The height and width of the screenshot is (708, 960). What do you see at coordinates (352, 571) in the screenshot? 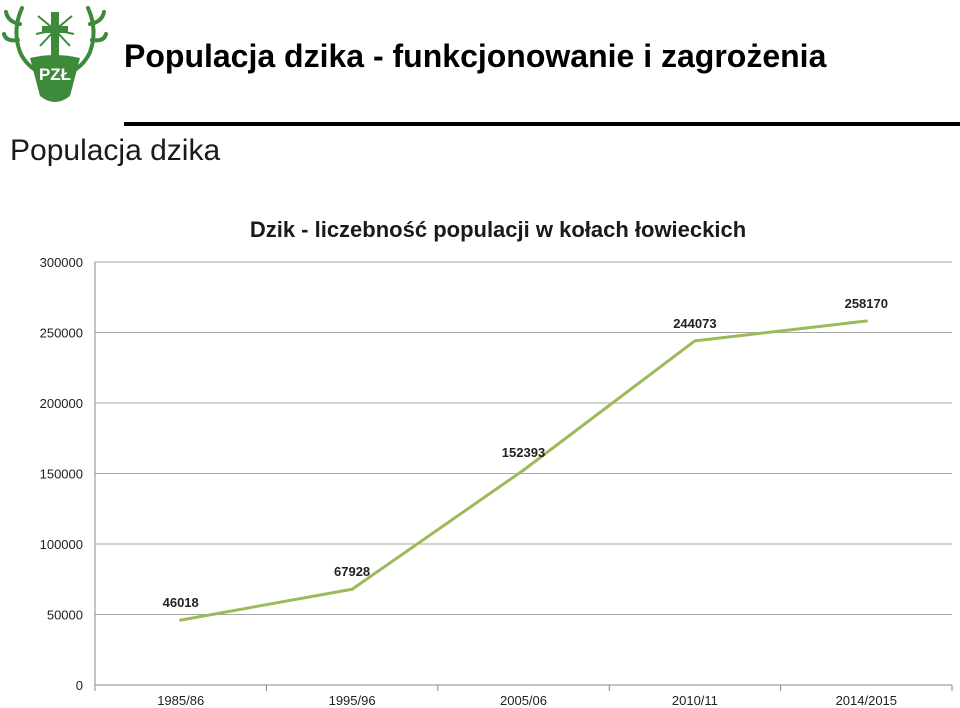
I see `data-label: 67928` at bounding box center [352, 571].